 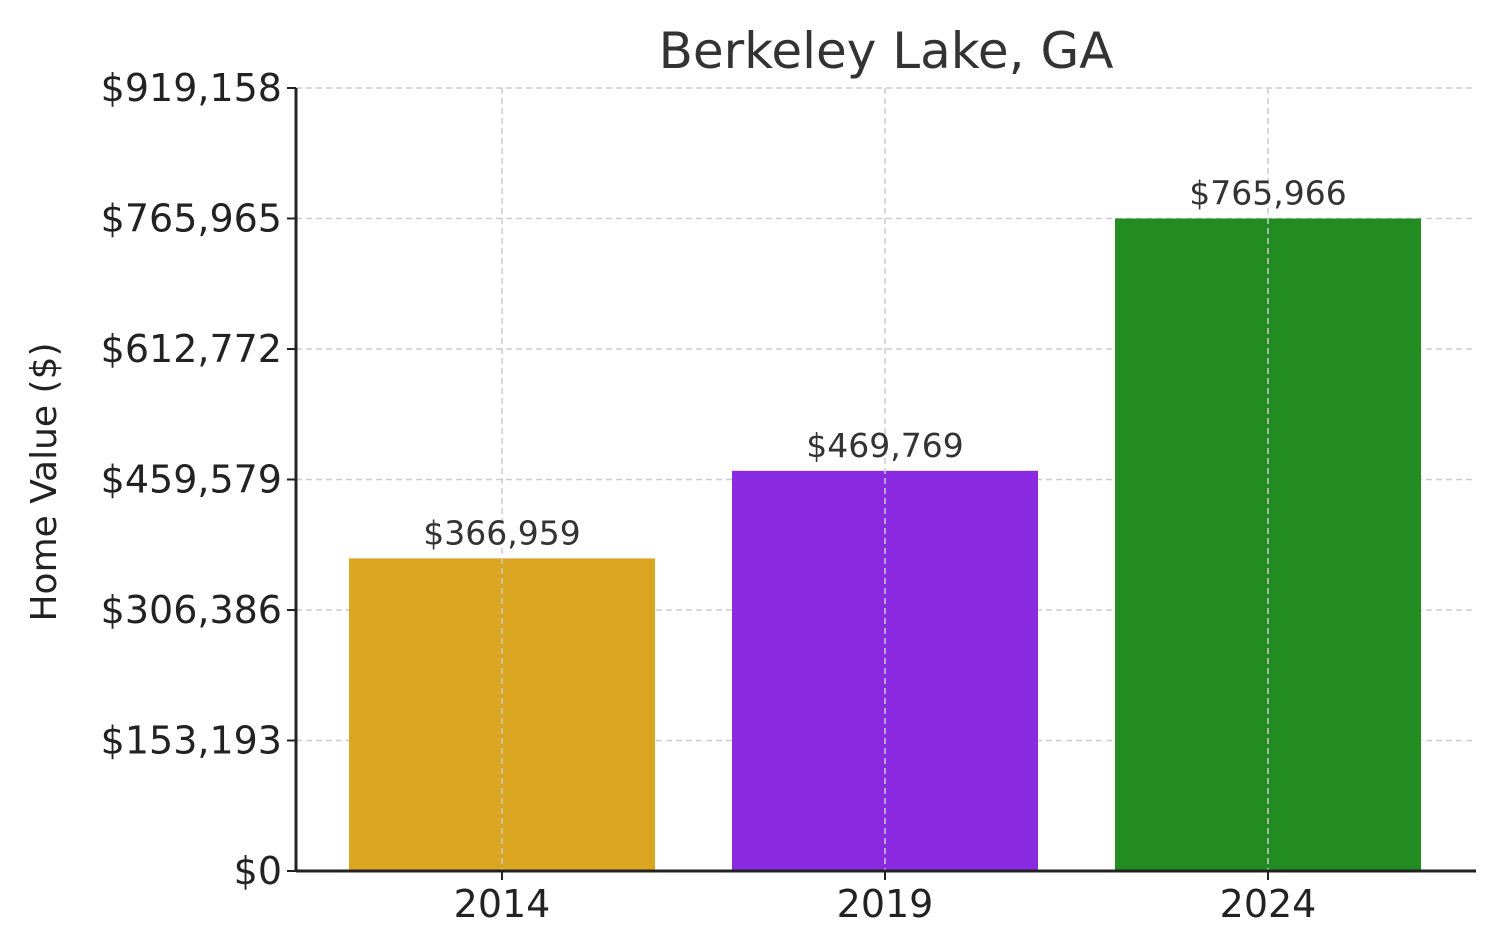 I want to click on bar-2014, so click(x=502, y=714).